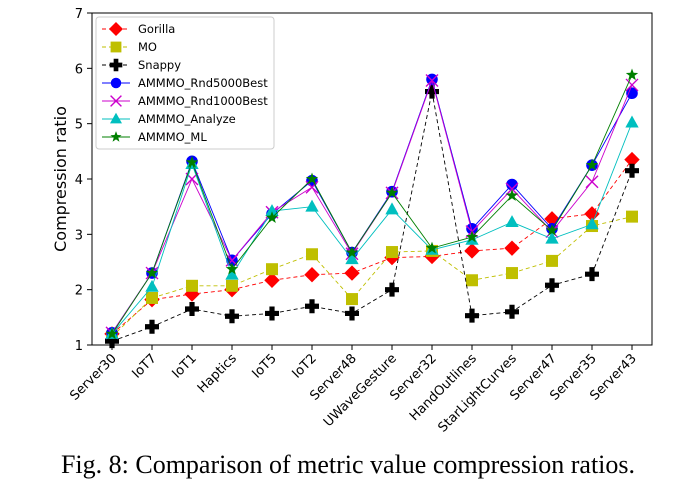 Image resolution: width=696 pixels, height=496 pixels. Describe the element at coordinates (352, 252) in the screenshot. I see `point-ammmo-ml-server48` at that location.